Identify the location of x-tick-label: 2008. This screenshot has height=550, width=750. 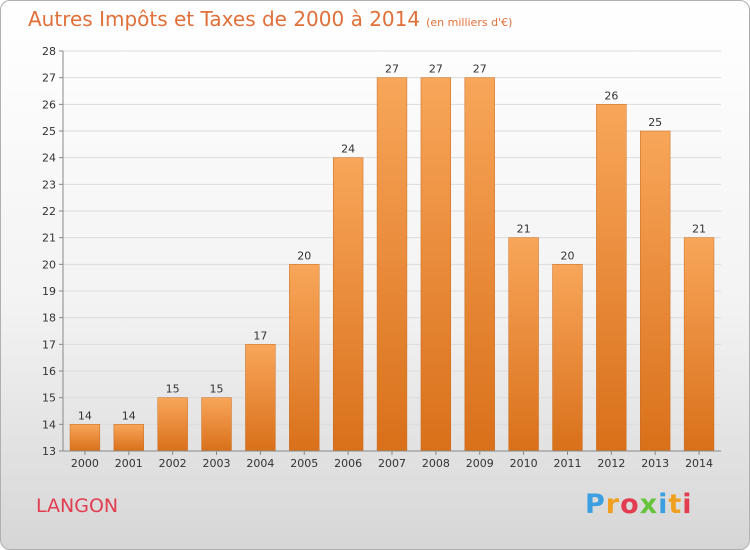
(436, 463).